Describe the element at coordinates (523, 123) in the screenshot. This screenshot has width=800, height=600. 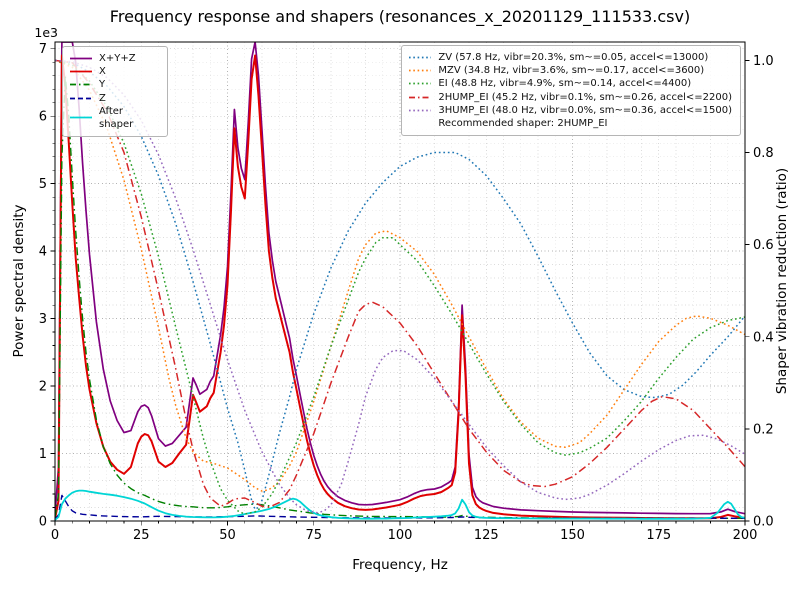
I see `legend-label: Recommended shaper: 2HUMP_EI` at that location.